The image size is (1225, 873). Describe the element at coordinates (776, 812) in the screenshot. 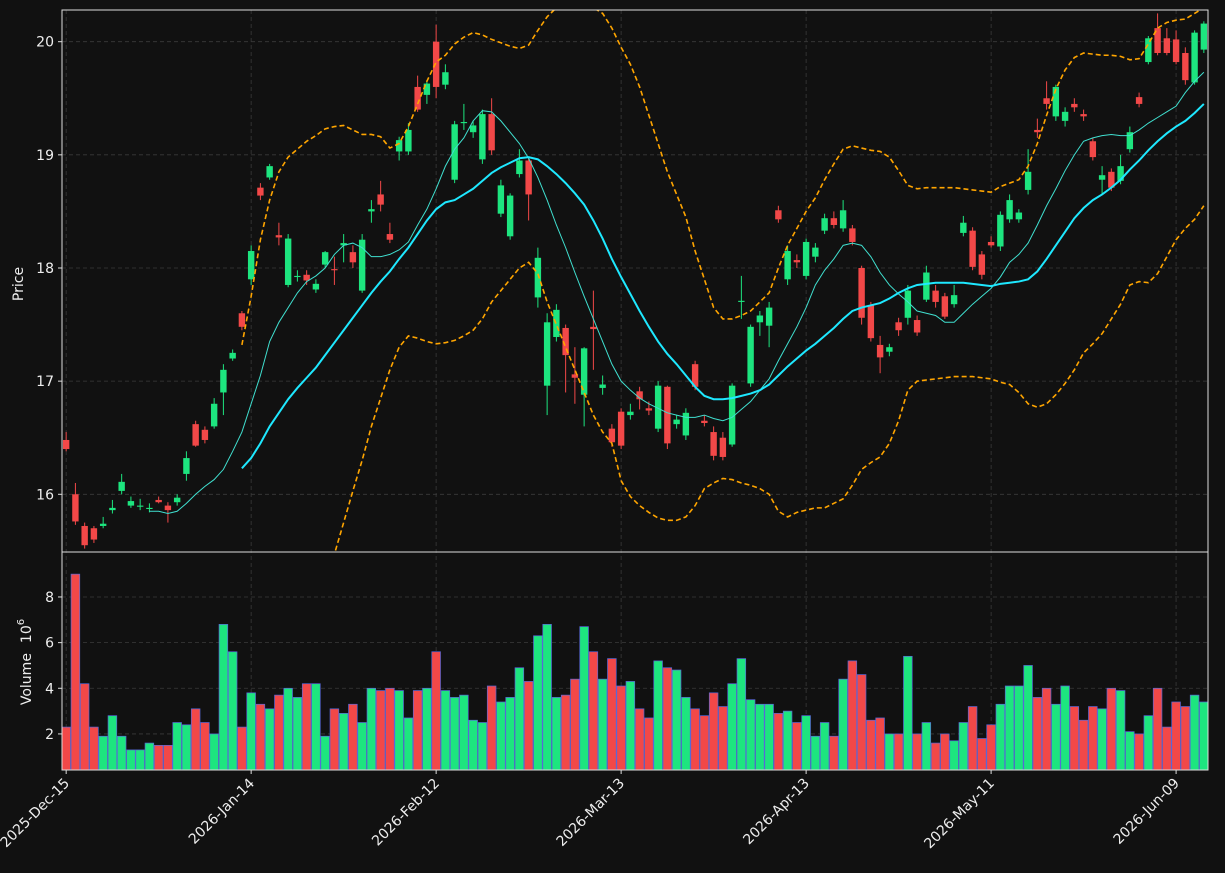

I see `x-tick-label: 2026-Apr-13` at that location.